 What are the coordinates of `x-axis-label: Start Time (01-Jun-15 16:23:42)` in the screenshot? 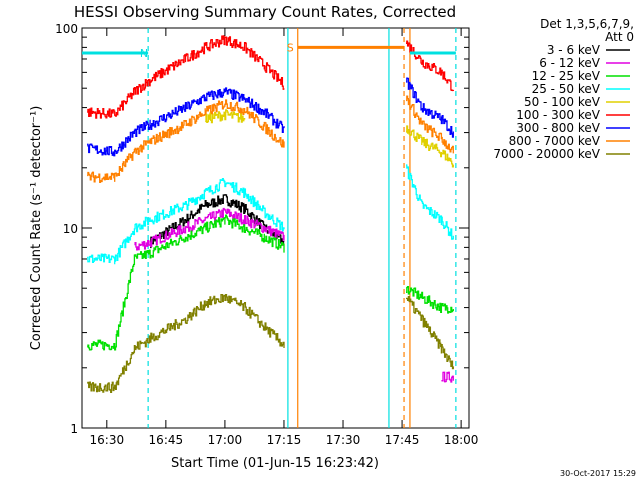 It's located at (275, 463).